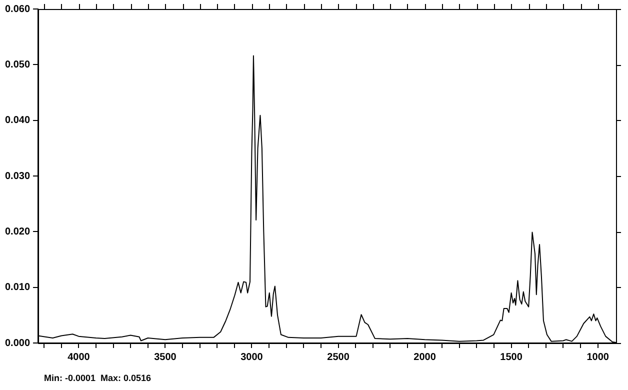  Describe the element at coordinates (17, 120) in the screenshot. I see `y-tick-label: 0.040` at that location.